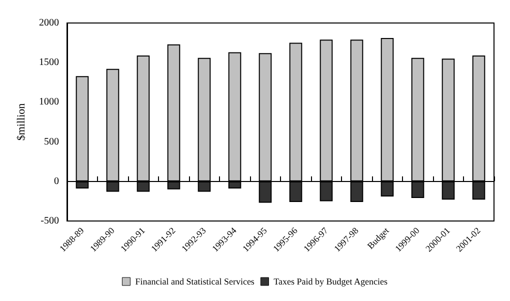 The height and width of the screenshot is (301, 510). What do you see at coordinates (331, 281) in the screenshot?
I see `legend-label: Taxes Paid by Budget Agencies` at bounding box center [331, 281].